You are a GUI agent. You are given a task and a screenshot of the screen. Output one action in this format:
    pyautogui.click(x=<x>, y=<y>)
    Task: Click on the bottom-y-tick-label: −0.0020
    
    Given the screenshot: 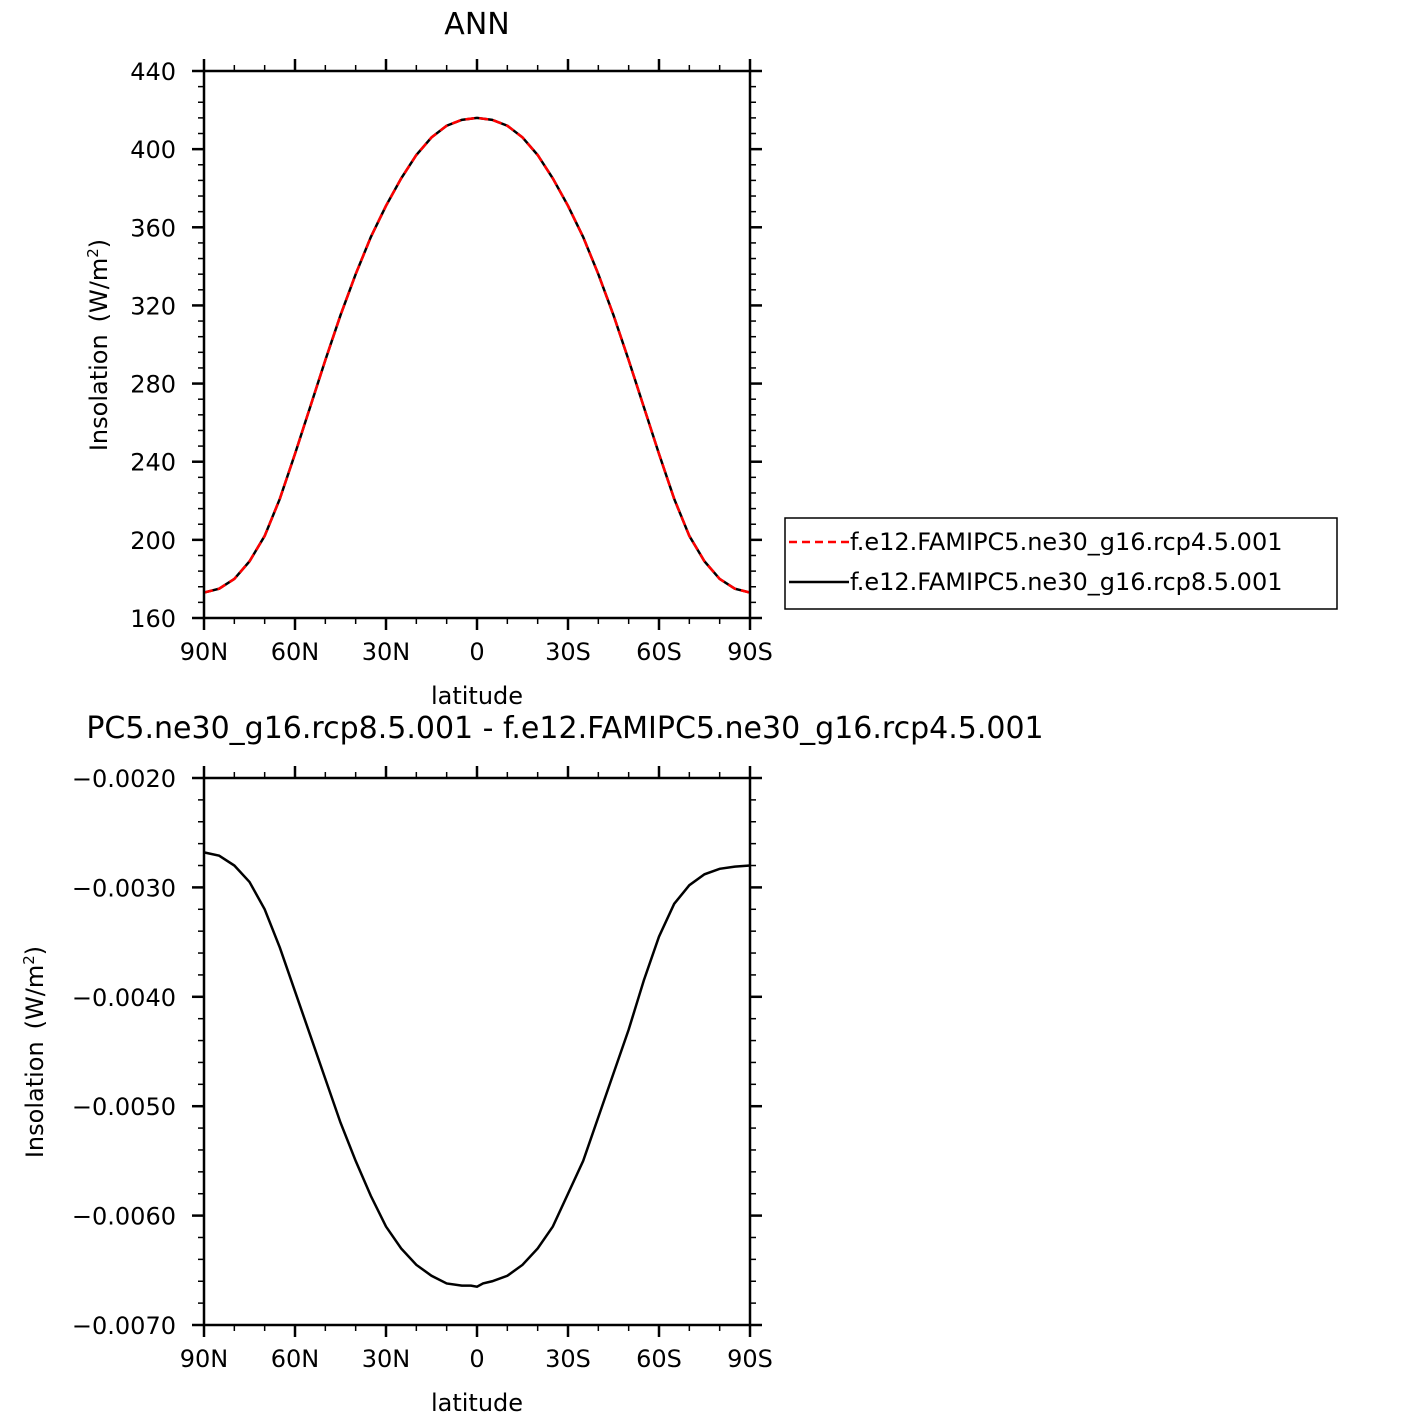 What is the action you would take?
    pyautogui.click(x=124, y=779)
    